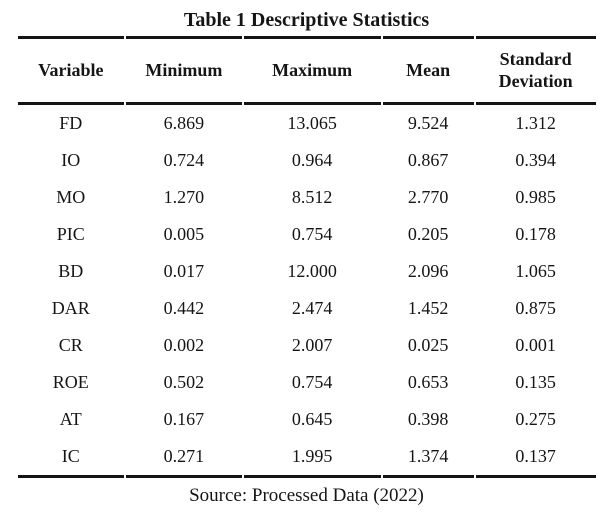 This screenshot has height=516, width=613. Describe the element at coordinates (428, 382) in the screenshot. I see `cell-mean: 0.653` at that location.